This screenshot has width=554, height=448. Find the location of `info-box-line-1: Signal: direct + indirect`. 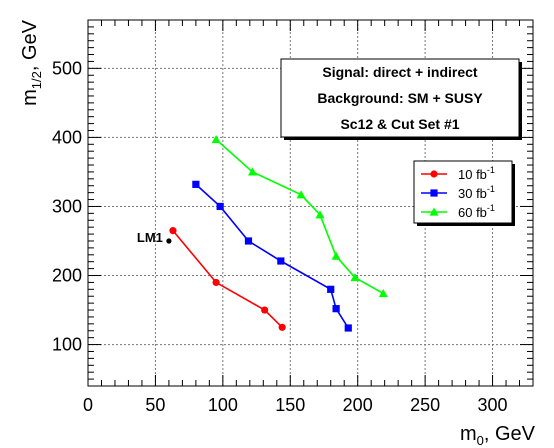

info-box-line-1: Signal: direct + indirect is located at coordinates (400, 72).